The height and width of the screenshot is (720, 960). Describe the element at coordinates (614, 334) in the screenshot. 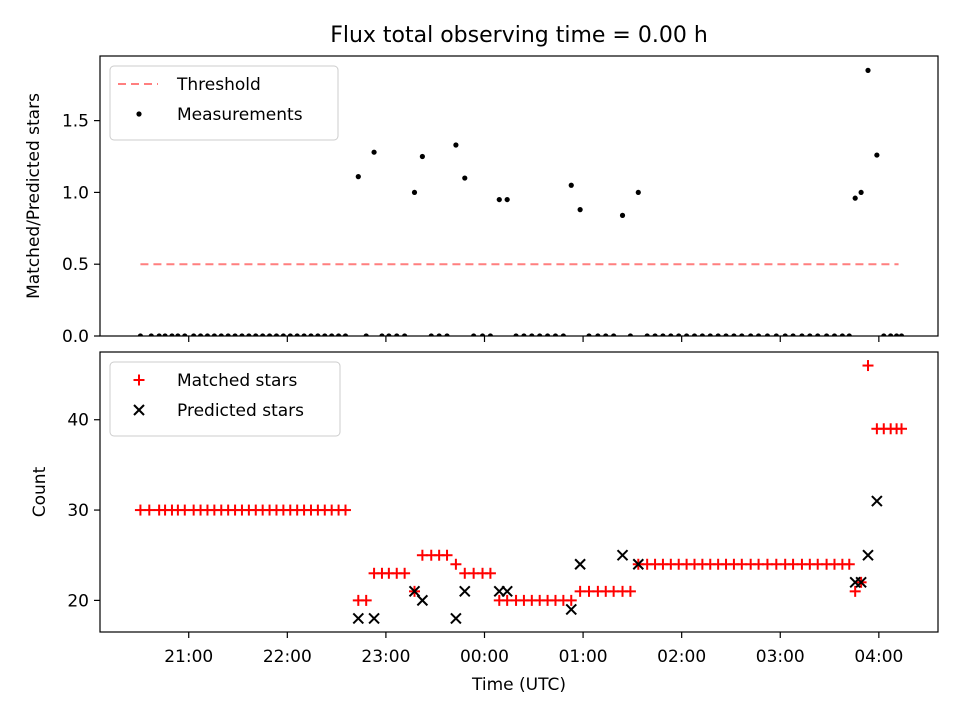

I see `measurements-point-61-shape` at that location.